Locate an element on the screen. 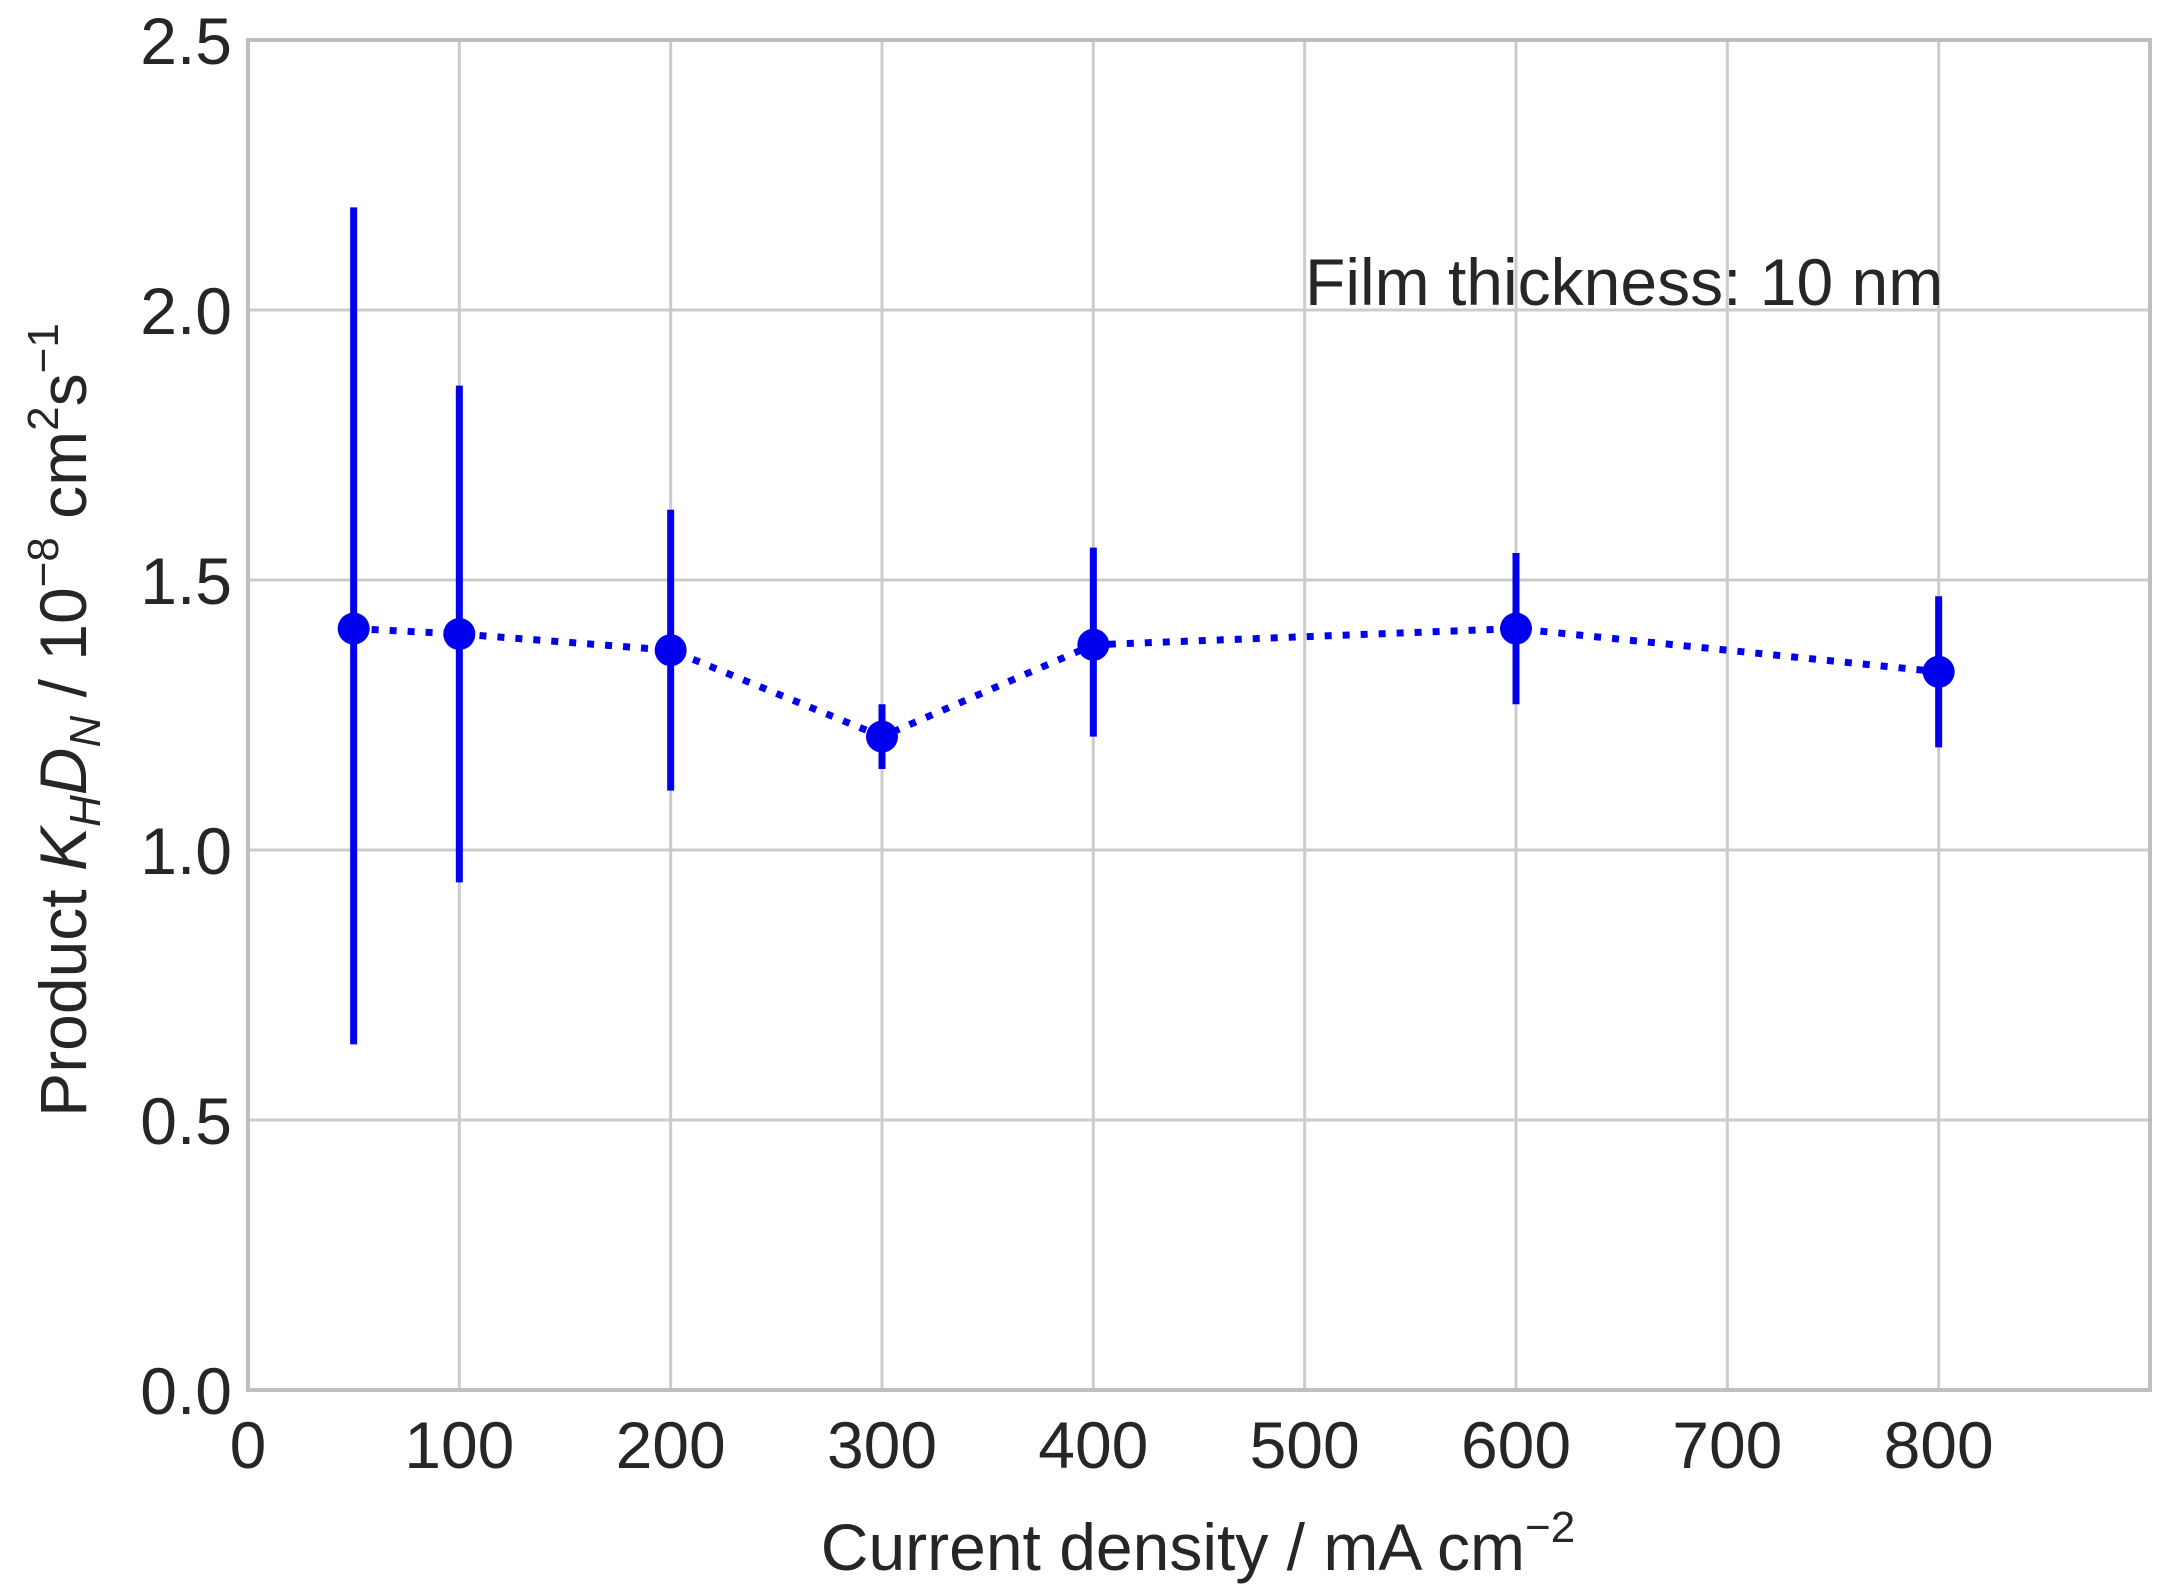 The image size is (2166, 1591). x-tick-label: 600 is located at coordinates (1516, 1445).